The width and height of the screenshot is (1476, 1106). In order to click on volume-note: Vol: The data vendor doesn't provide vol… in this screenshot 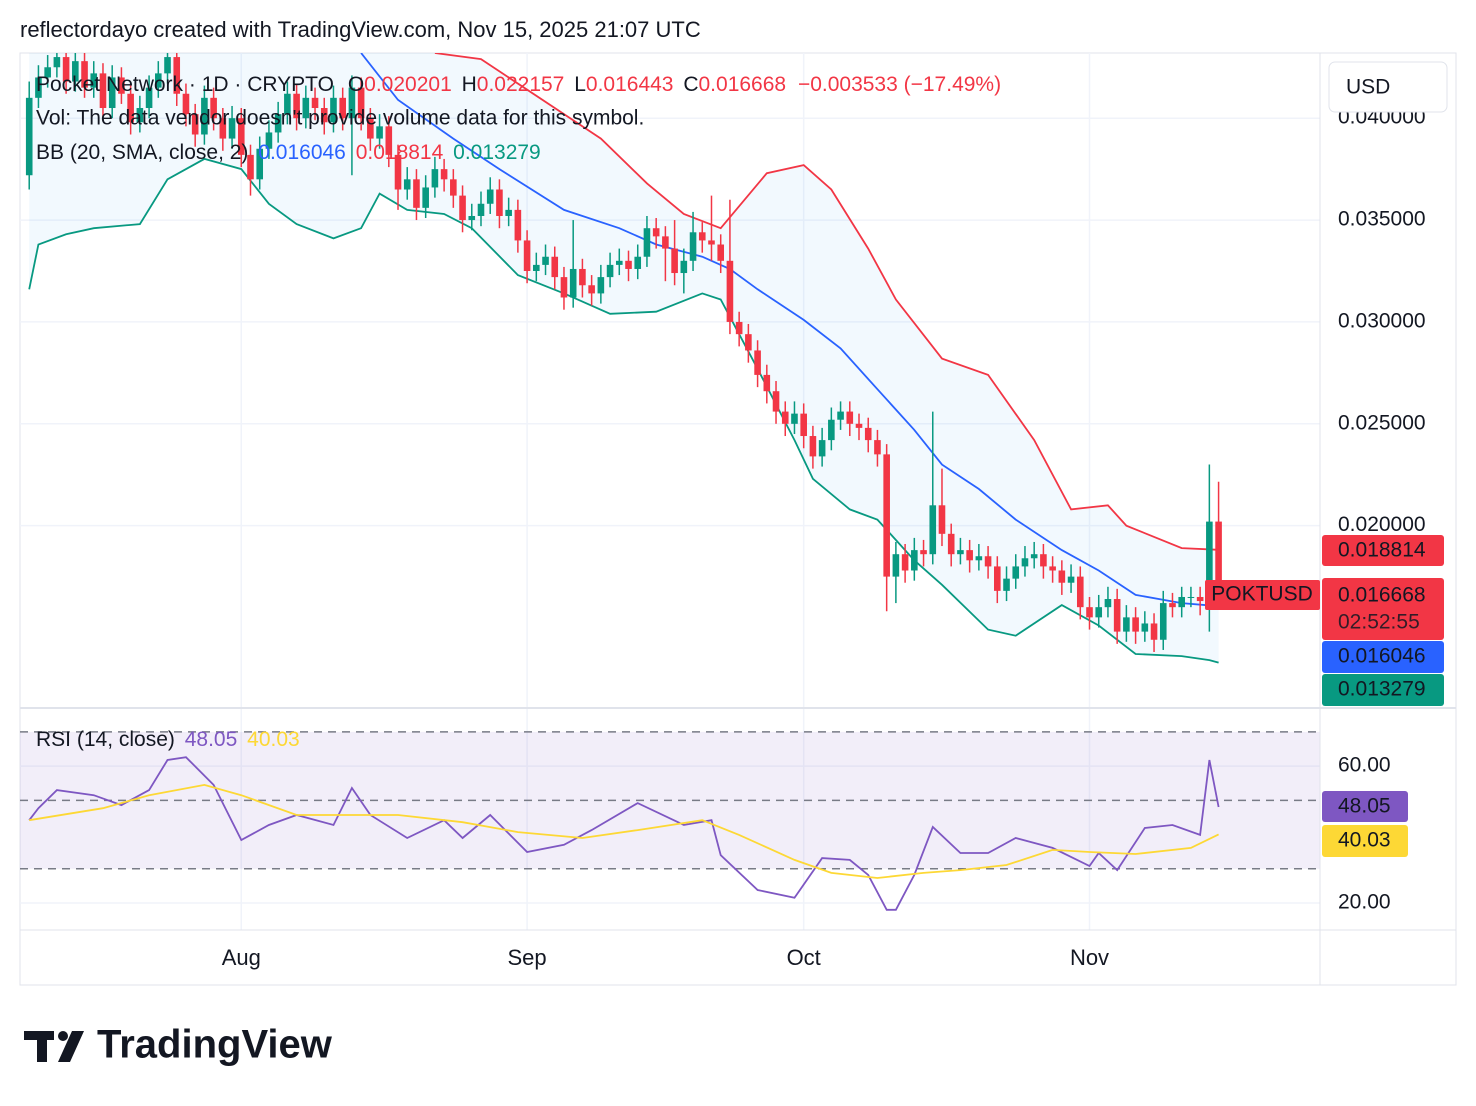, I will do `click(340, 118)`.